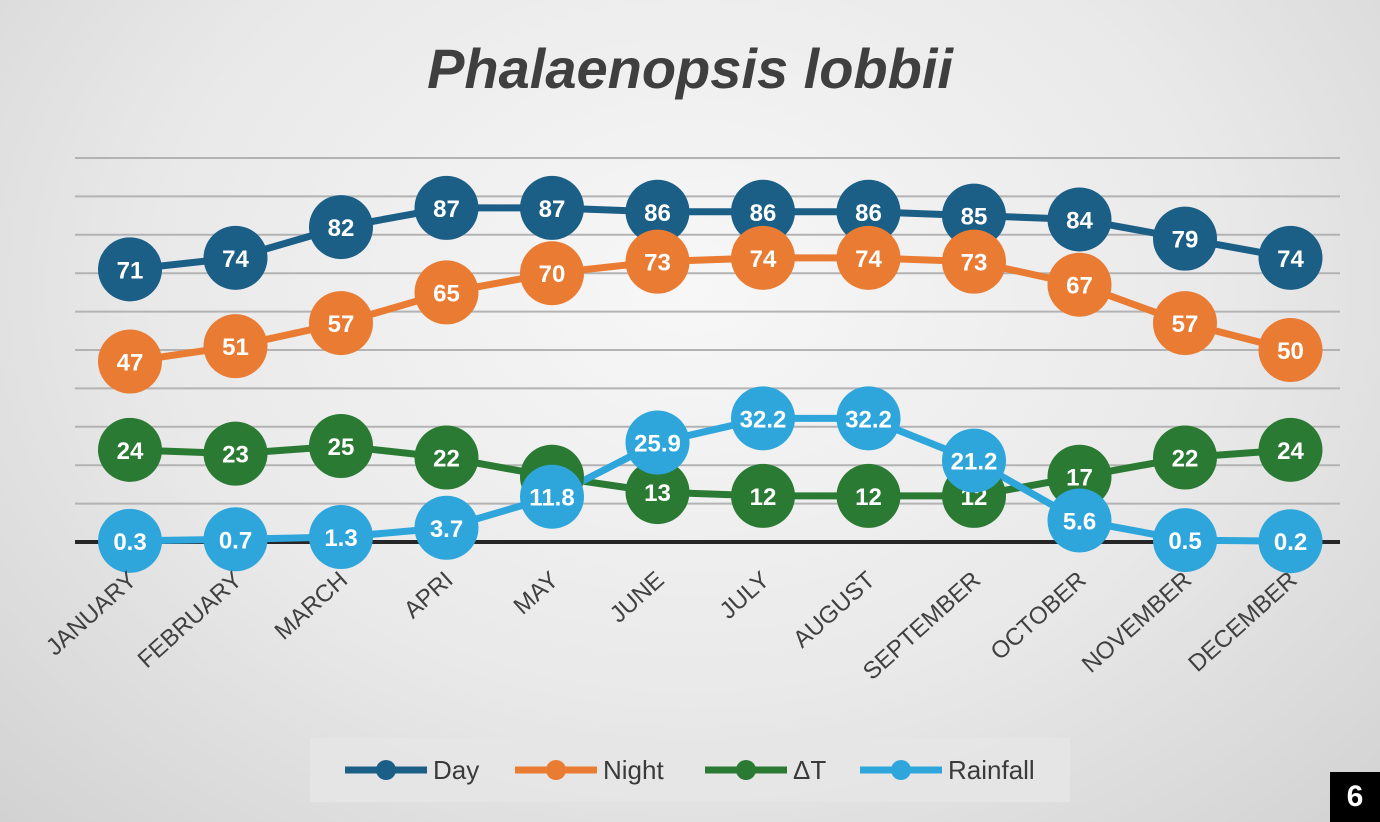 The image size is (1380, 822). I want to click on series-line, so click(710, 479).